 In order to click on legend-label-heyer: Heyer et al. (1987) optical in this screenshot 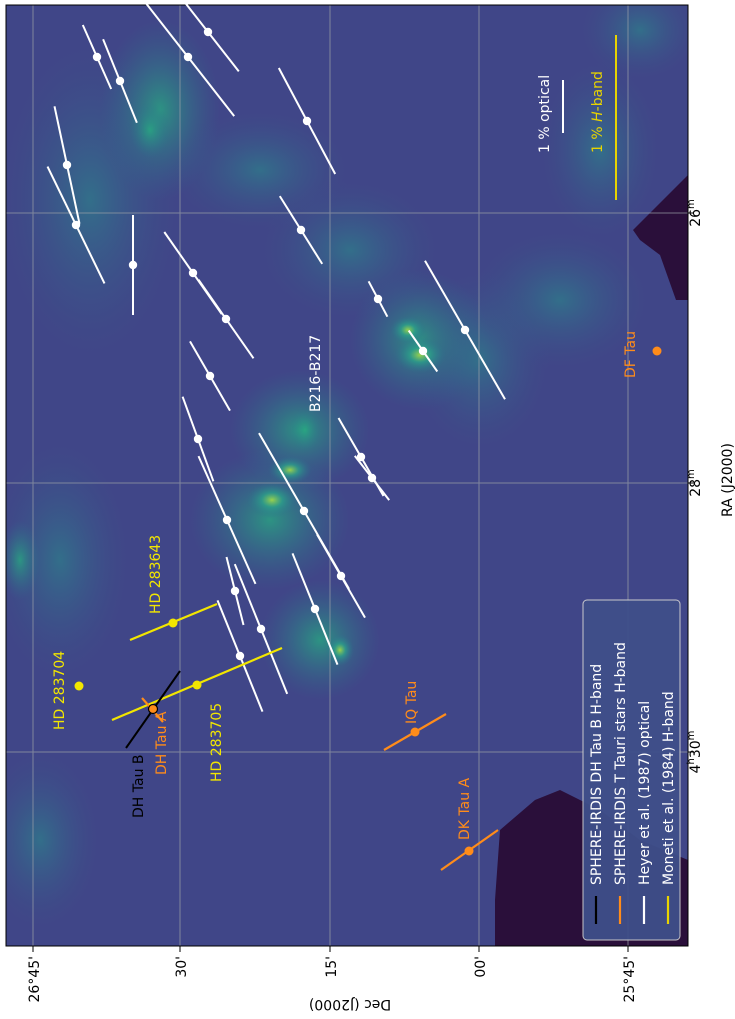, I will do `click(645, 793)`.